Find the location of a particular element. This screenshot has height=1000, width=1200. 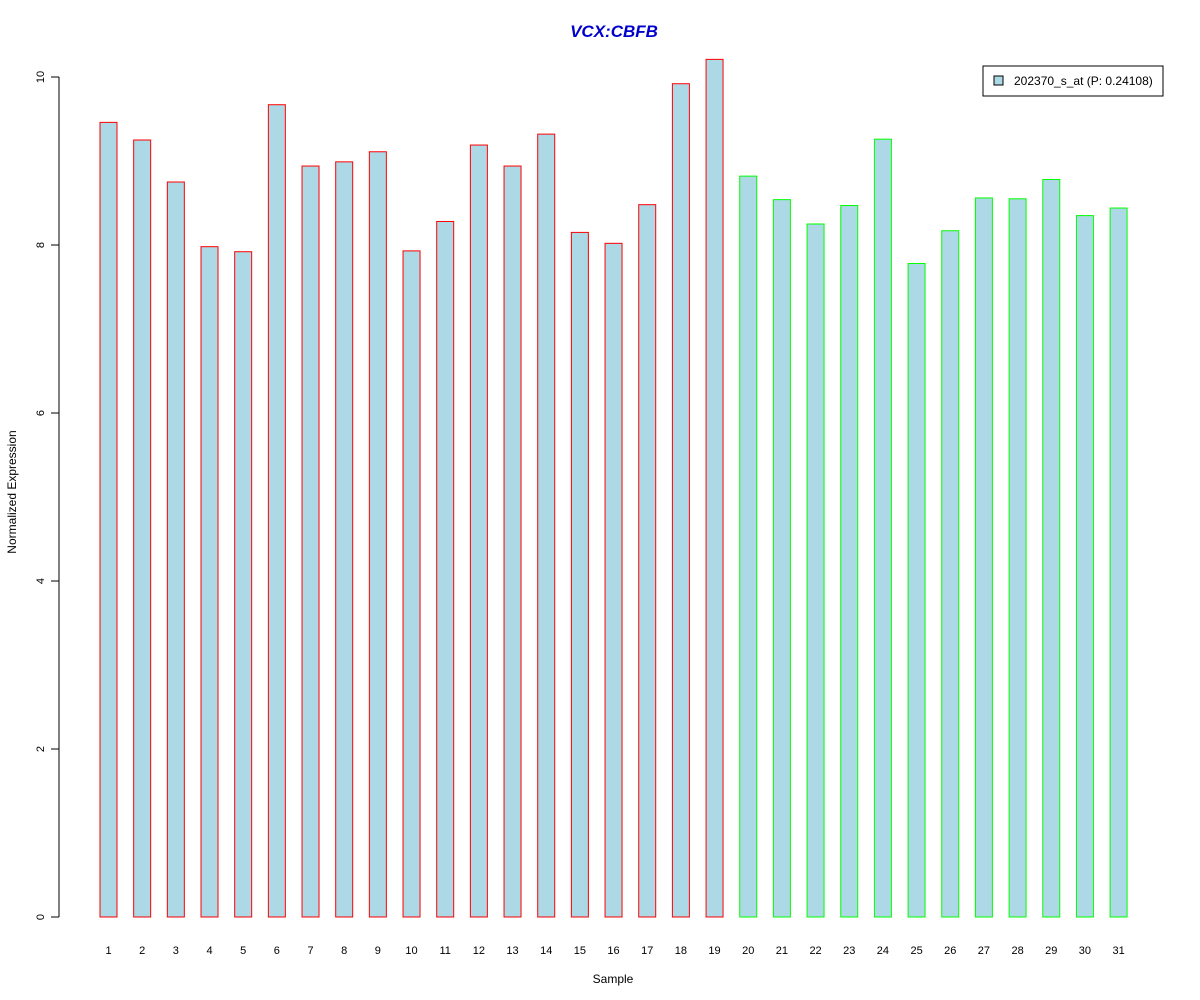

x-tick-label: 13 is located at coordinates (512, 951).